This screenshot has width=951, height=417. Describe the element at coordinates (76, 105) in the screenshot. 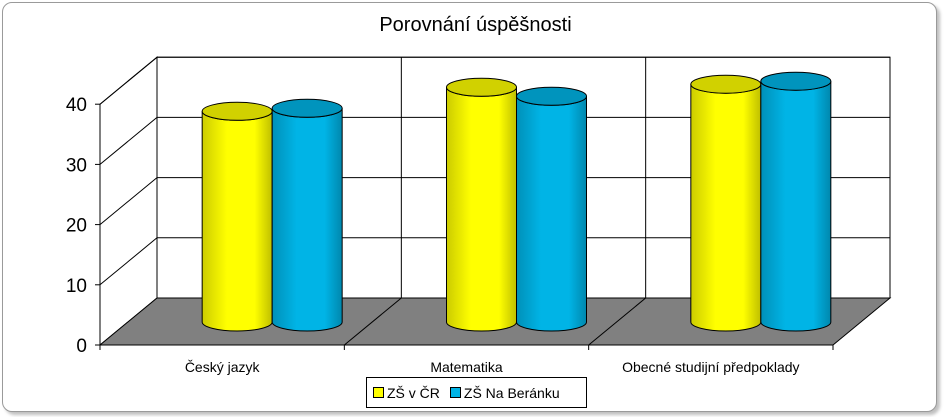

I see `y-tick-label: 40` at that location.